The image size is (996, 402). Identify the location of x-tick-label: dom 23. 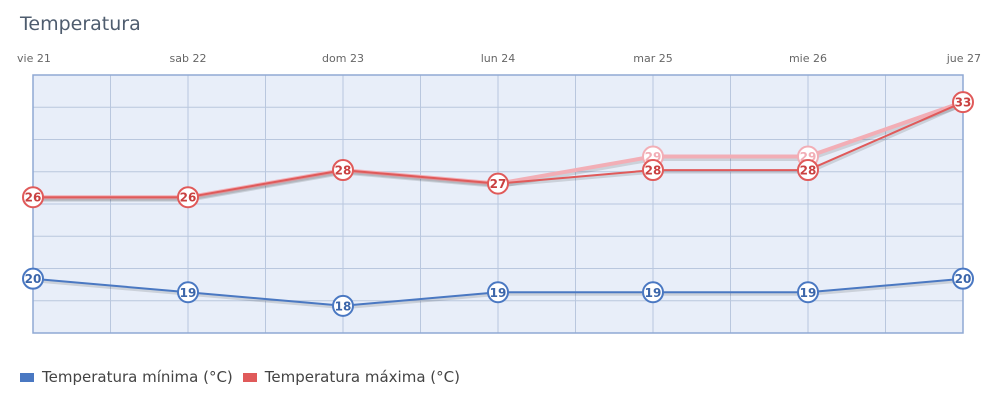
(343, 58).